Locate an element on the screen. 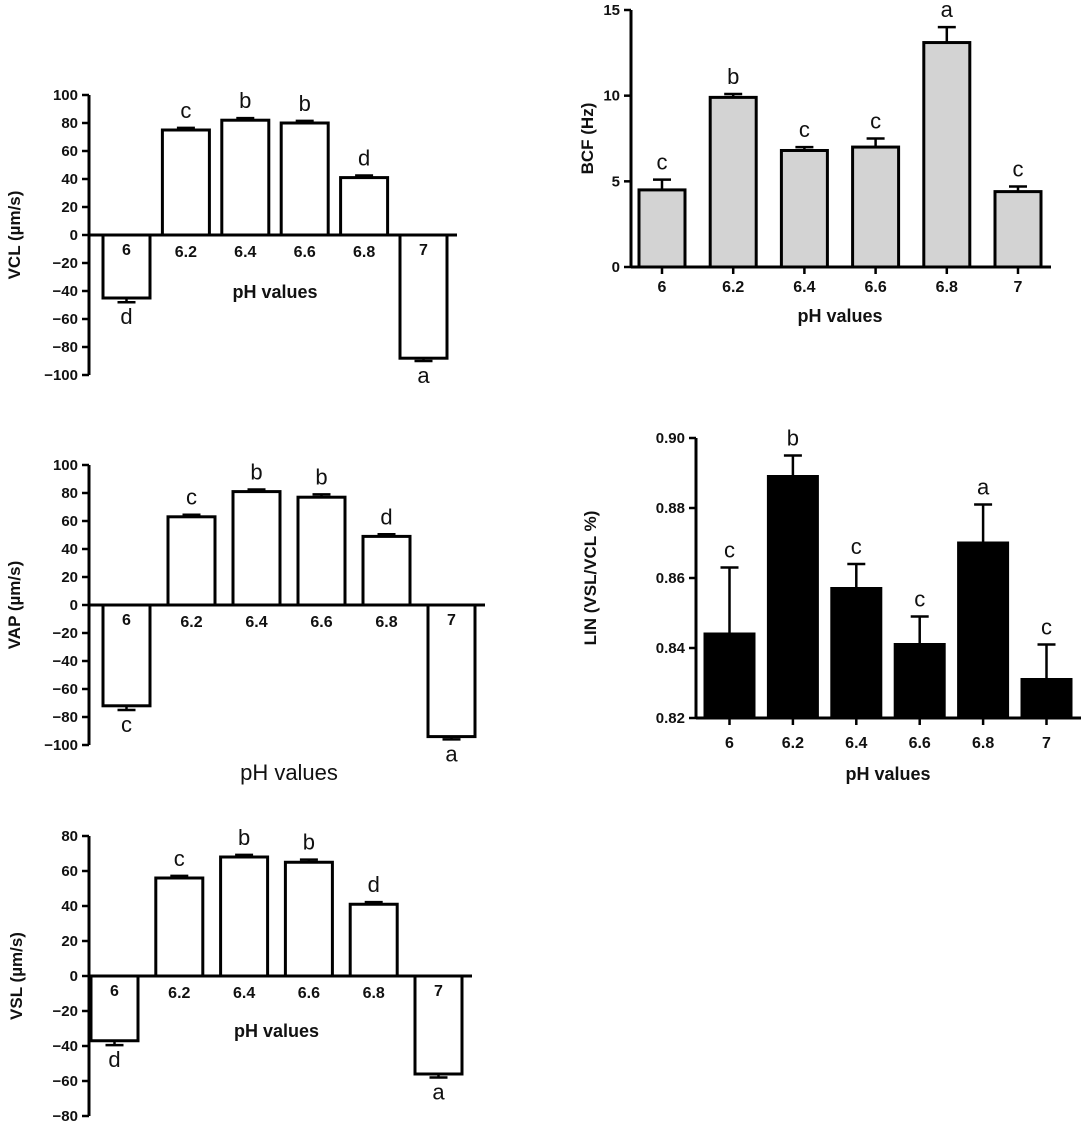  y-axis-title: BCF (Hz) is located at coordinates (587, 139).